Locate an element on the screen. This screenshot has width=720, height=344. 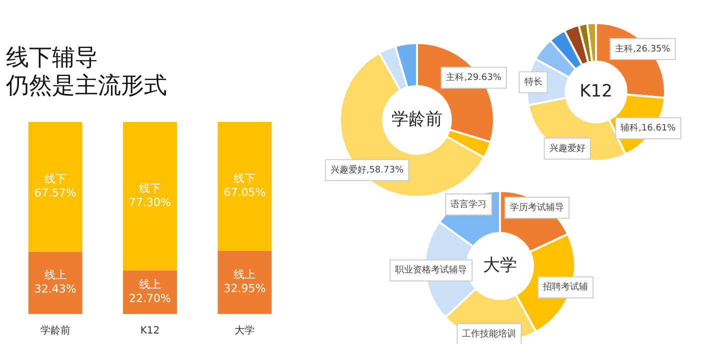
chart-subtitle: 仍然是主流形式 is located at coordinates (86, 86).